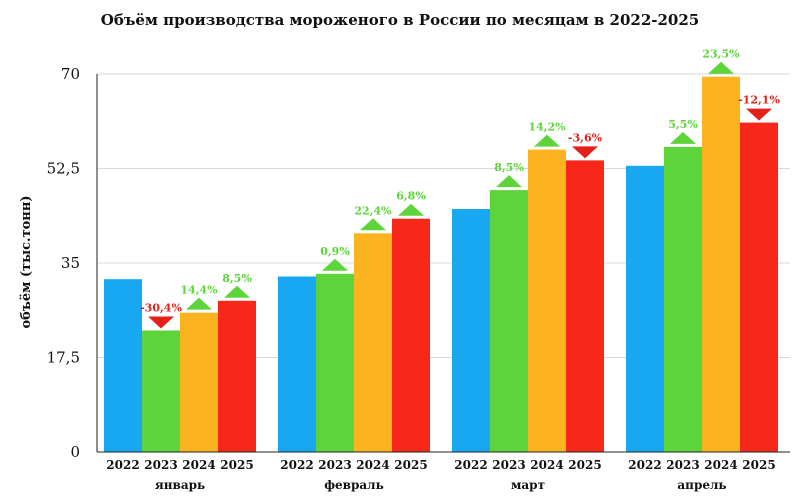  I want to click on category-label: апрель, so click(701, 485).